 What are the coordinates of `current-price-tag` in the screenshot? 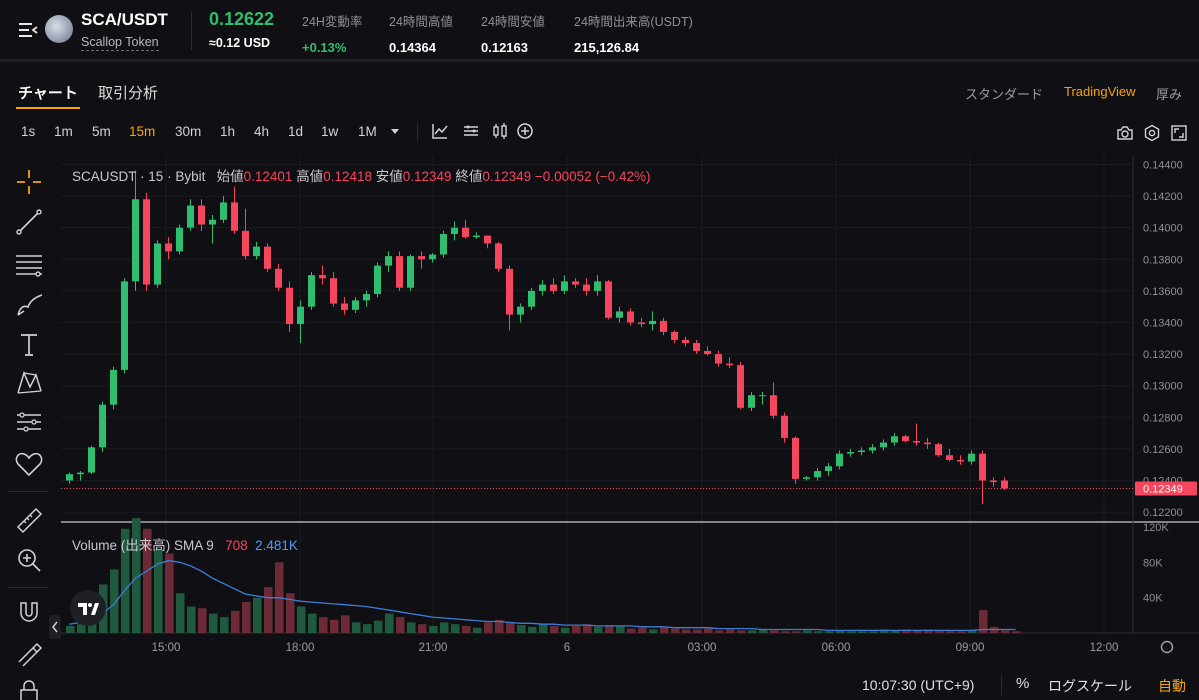 It's located at (1166, 488).